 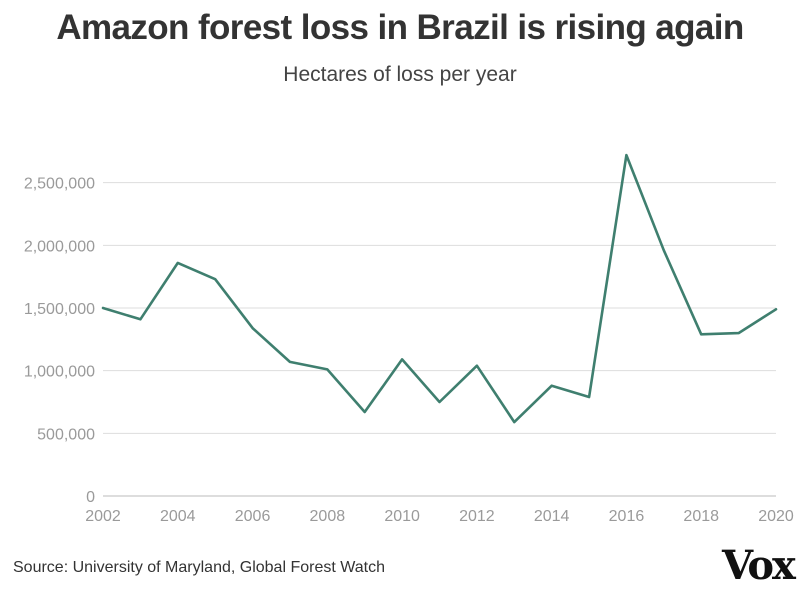 I want to click on y-tick-label: 1,500,000, so click(x=59, y=309).